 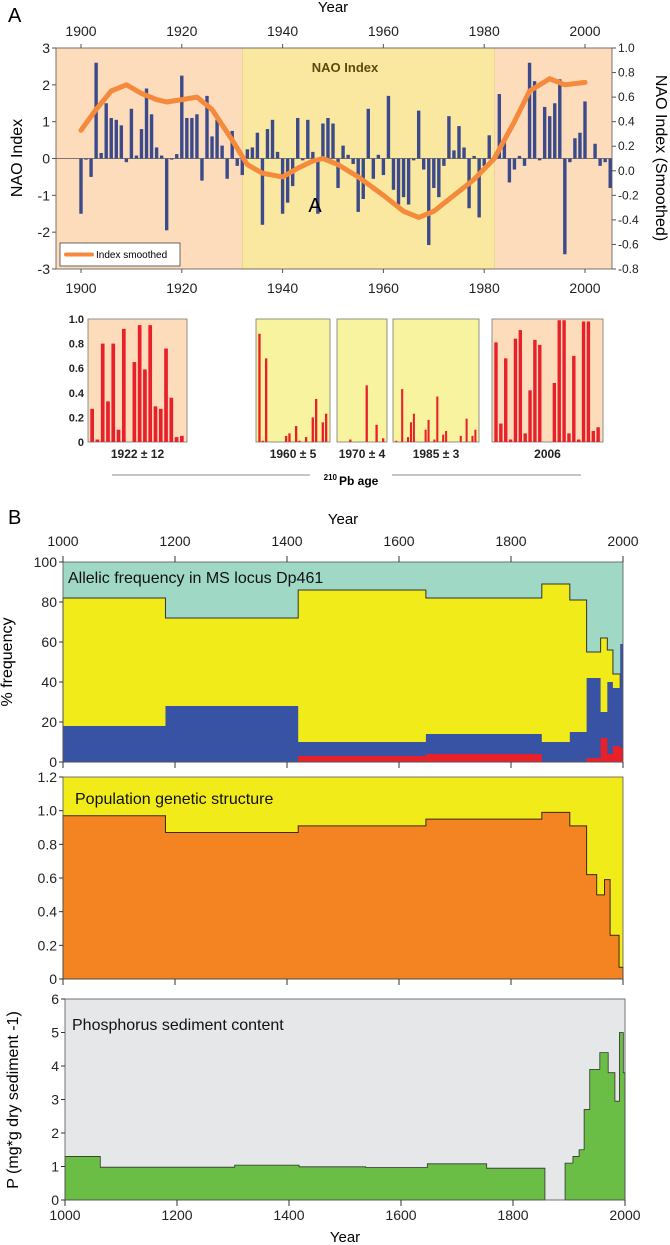 I want to click on y-tick-label: 1, so click(x=46, y=122).